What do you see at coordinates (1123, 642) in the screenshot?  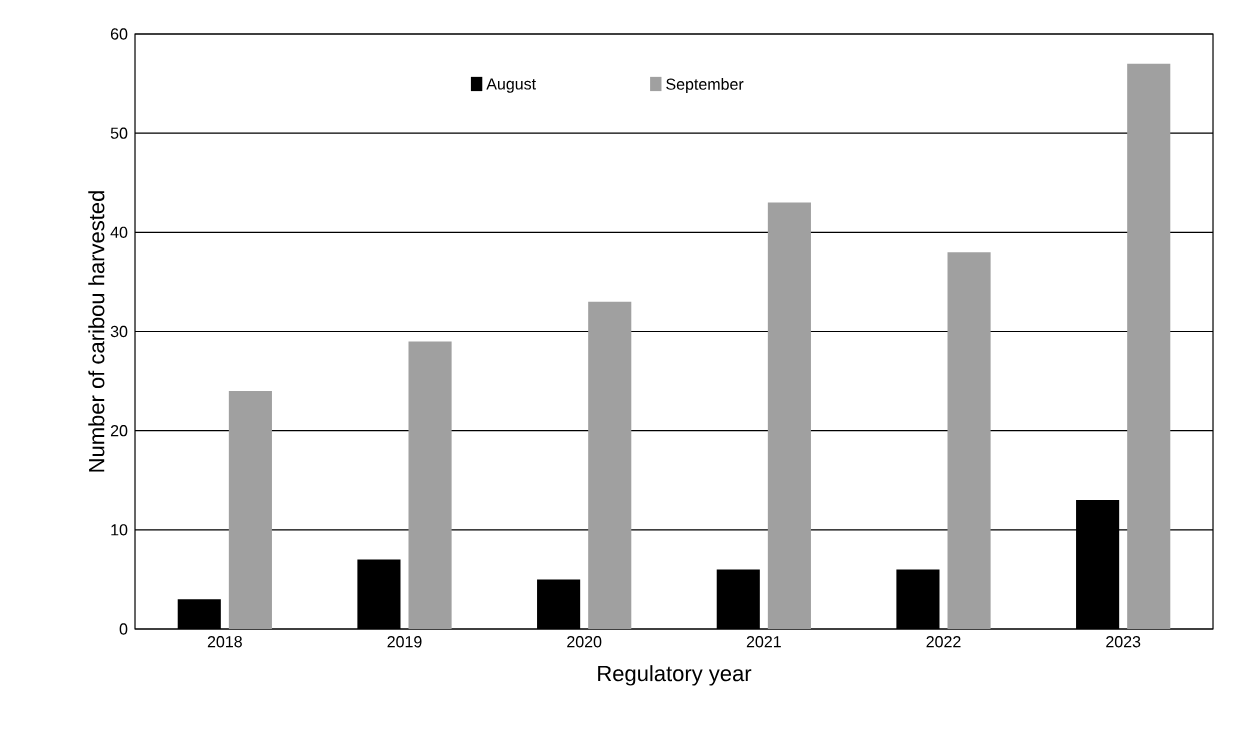 I see `x-tick-label: 2023` at bounding box center [1123, 642].